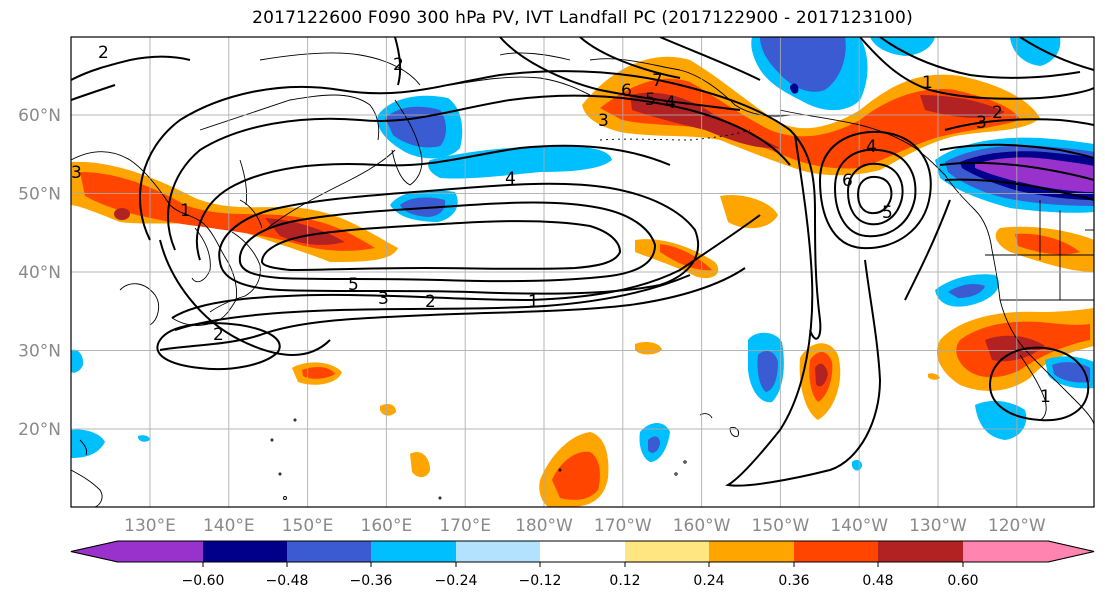  Describe the element at coordinates (623, 526) in the screenshot. I see `longitude-label: 170°W` at that location.